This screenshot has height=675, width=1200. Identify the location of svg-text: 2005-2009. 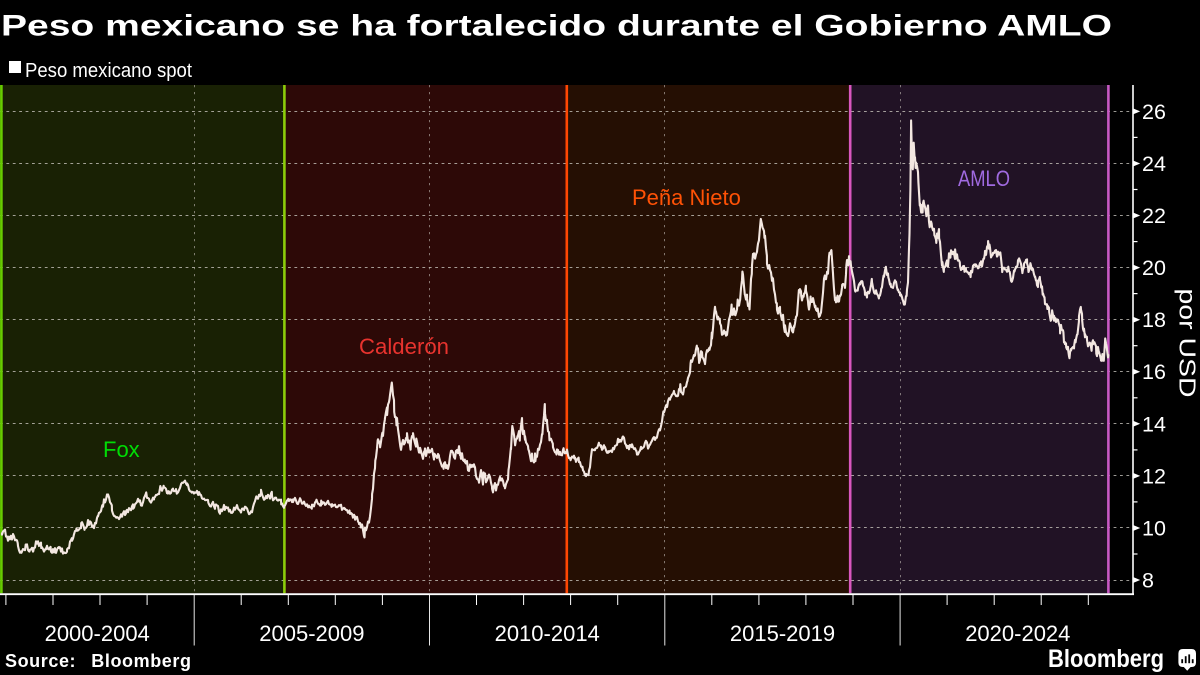
(311, 633).